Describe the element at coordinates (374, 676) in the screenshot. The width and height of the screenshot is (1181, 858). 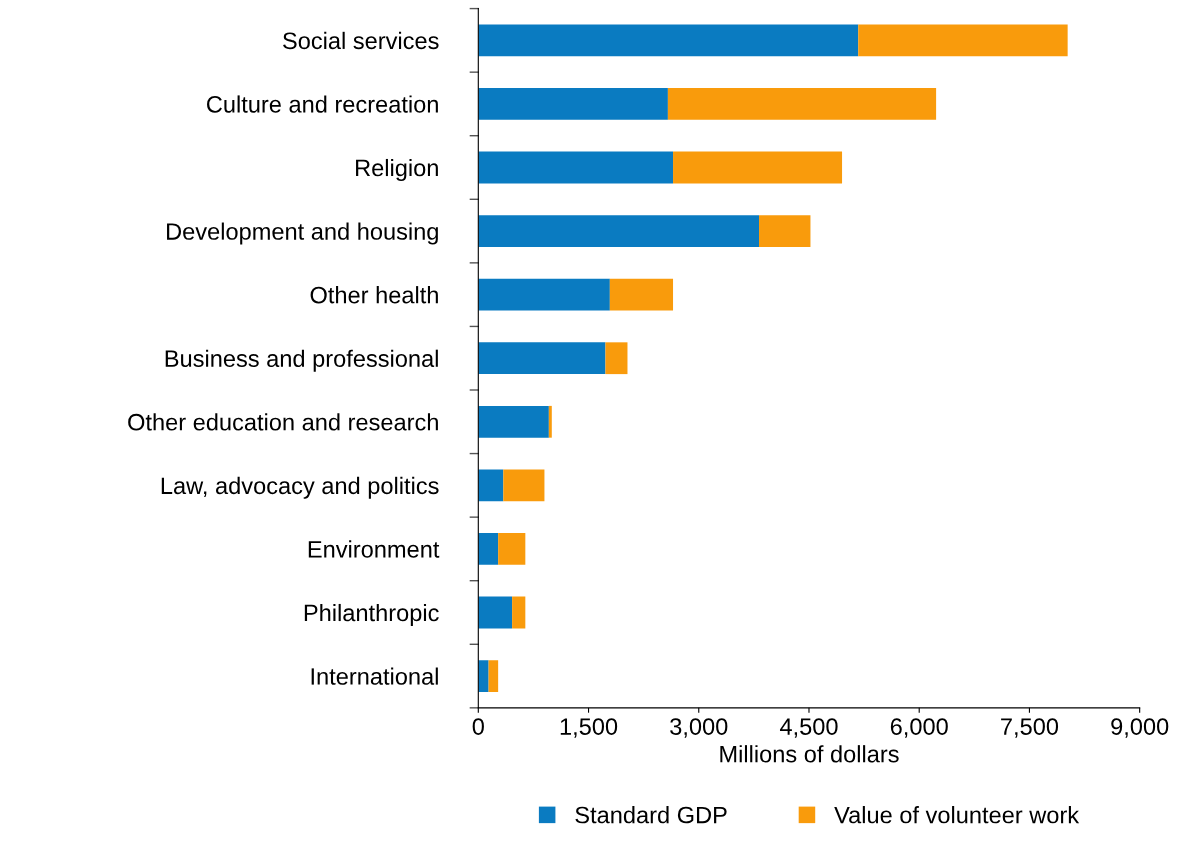
I see `y-tick-label: International` at that location.